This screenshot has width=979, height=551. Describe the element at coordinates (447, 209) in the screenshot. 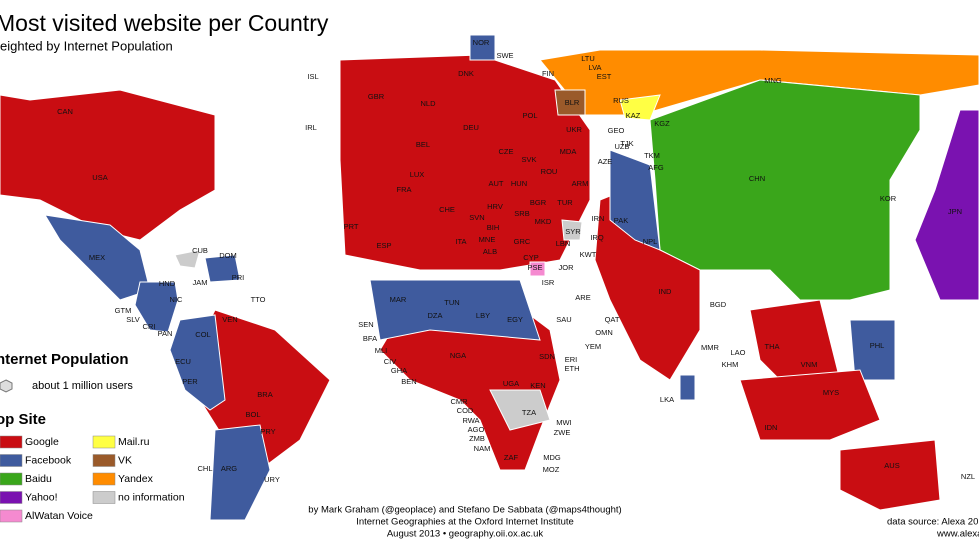

I see `country-label: CHE` at that location.